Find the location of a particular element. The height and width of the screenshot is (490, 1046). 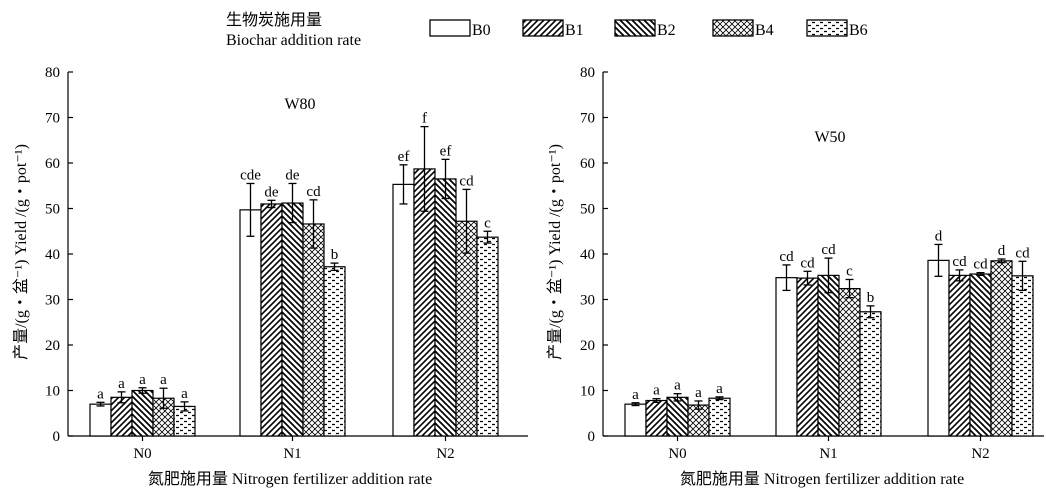

legend-item-b6: B6 is located at coordinates (837, 29).